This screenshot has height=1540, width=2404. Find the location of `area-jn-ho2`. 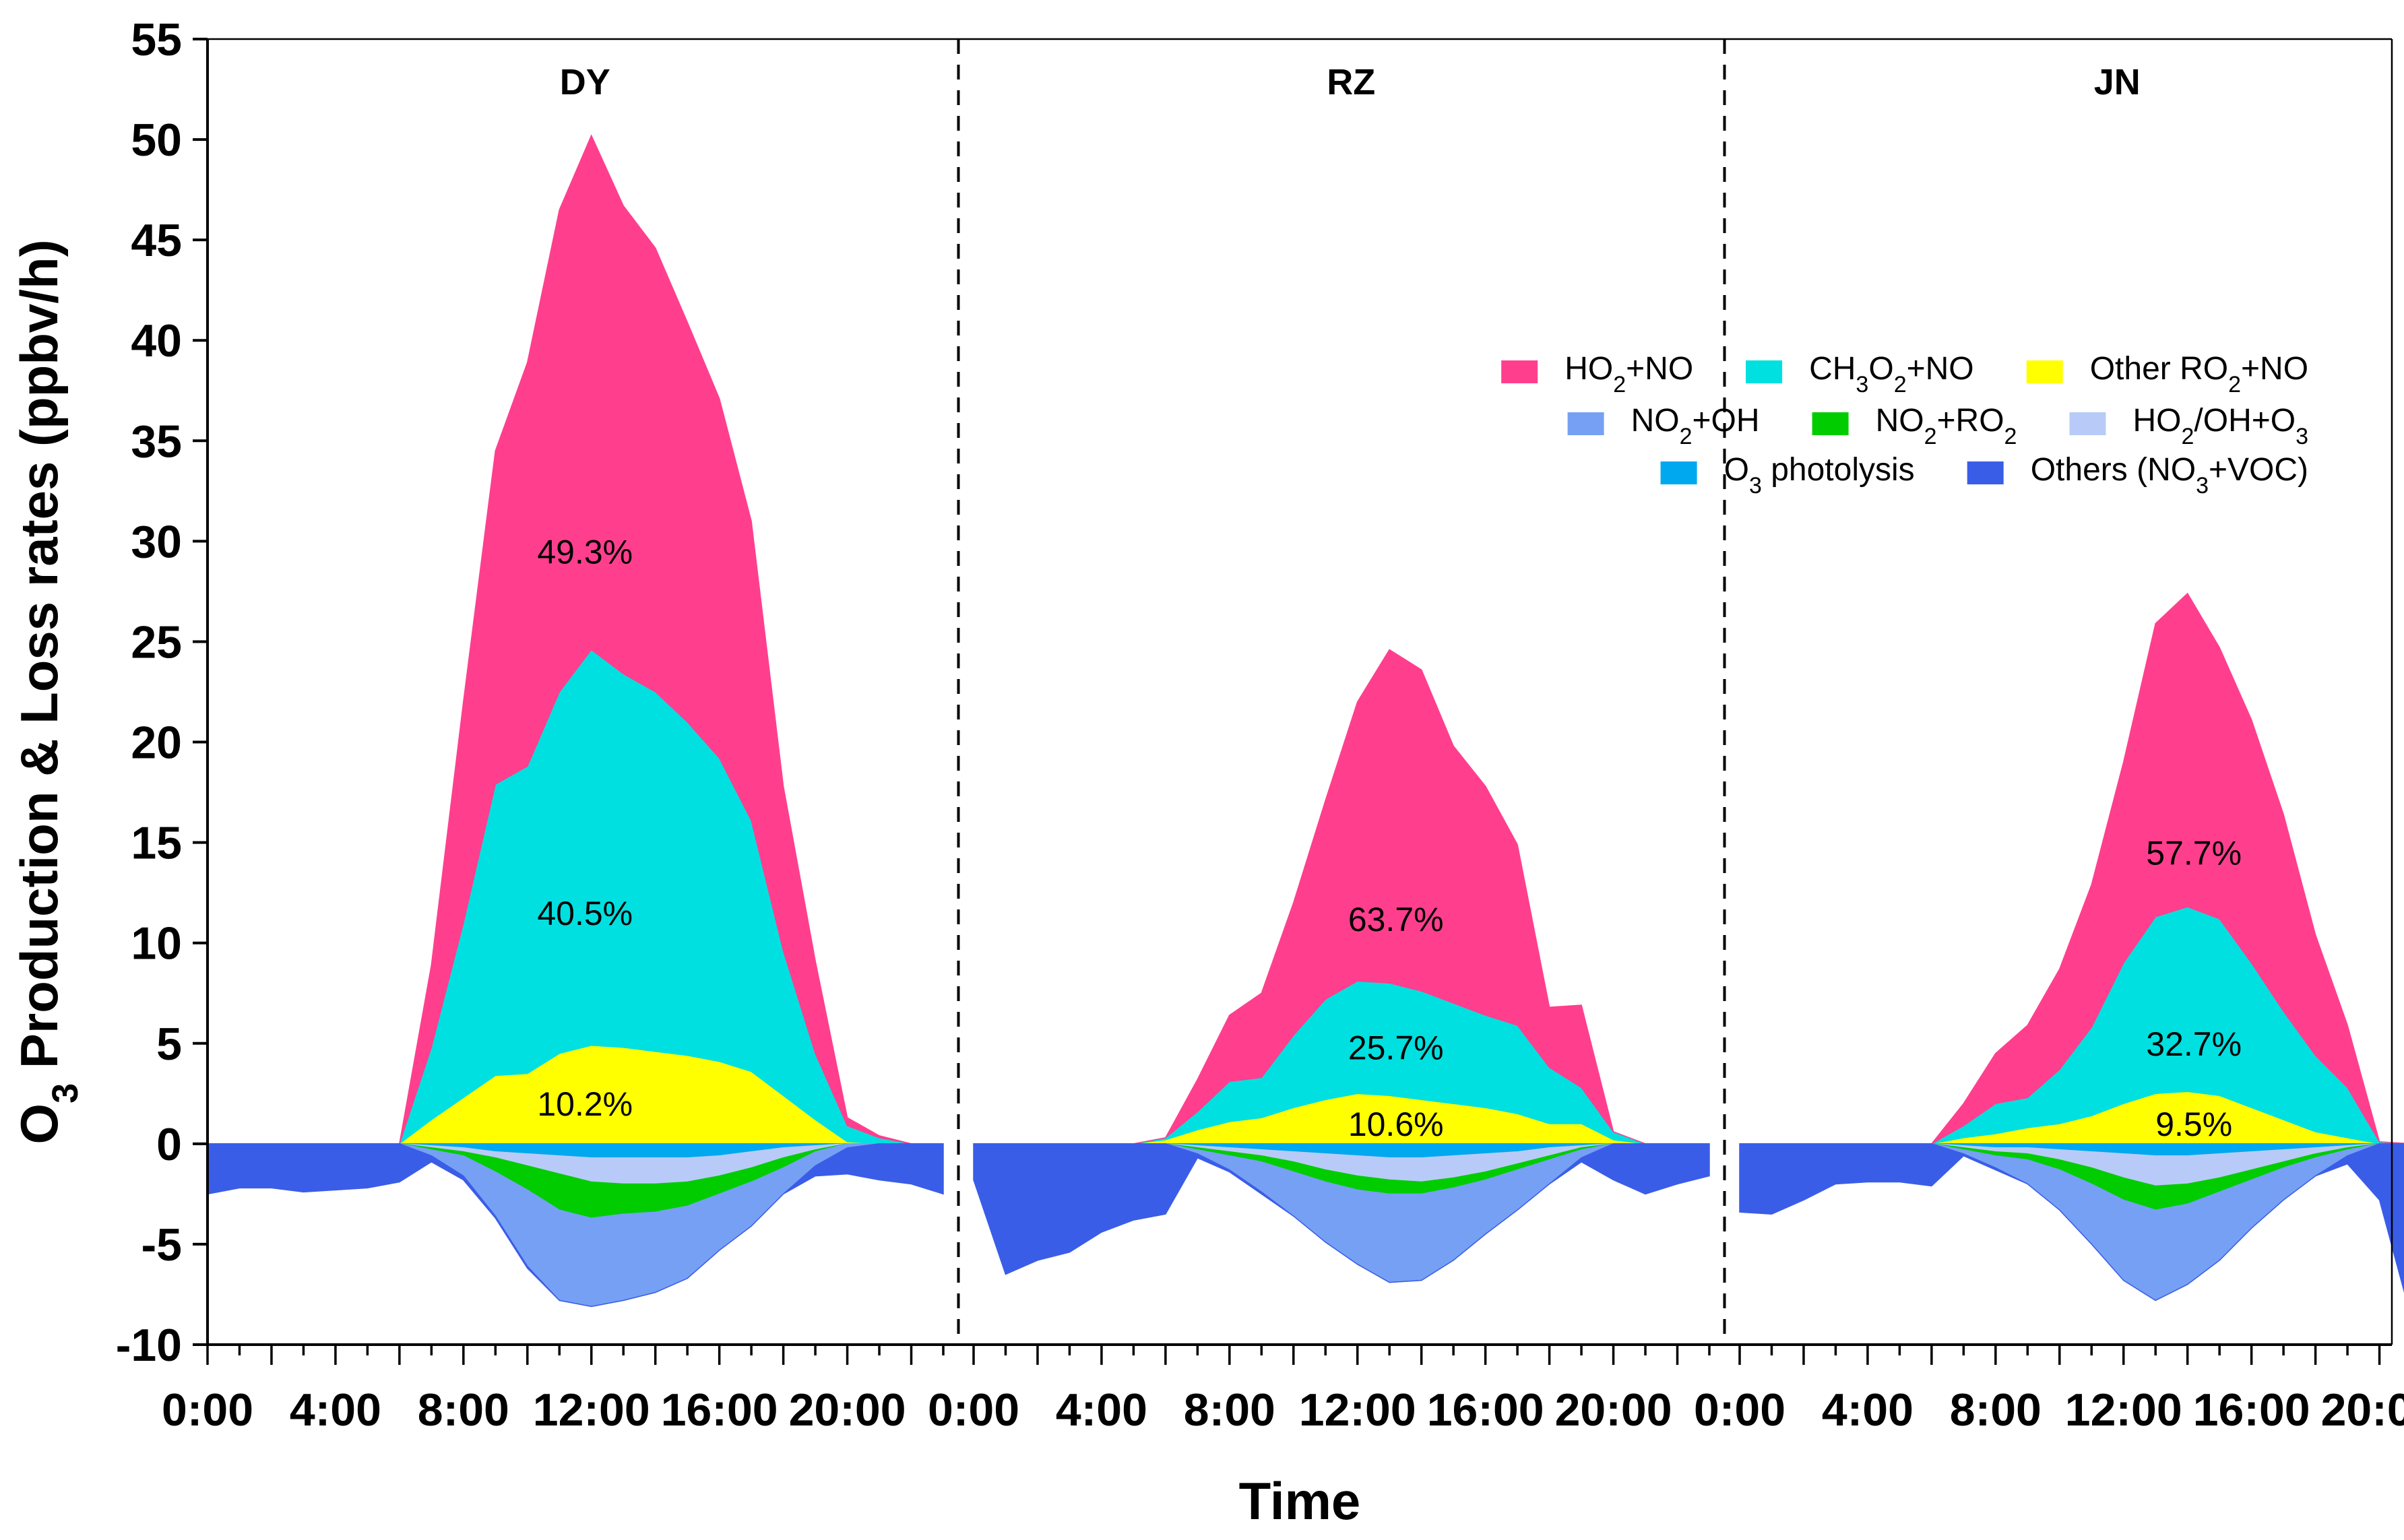

area-jn-ho2 is located at coordinates (2072, 869).